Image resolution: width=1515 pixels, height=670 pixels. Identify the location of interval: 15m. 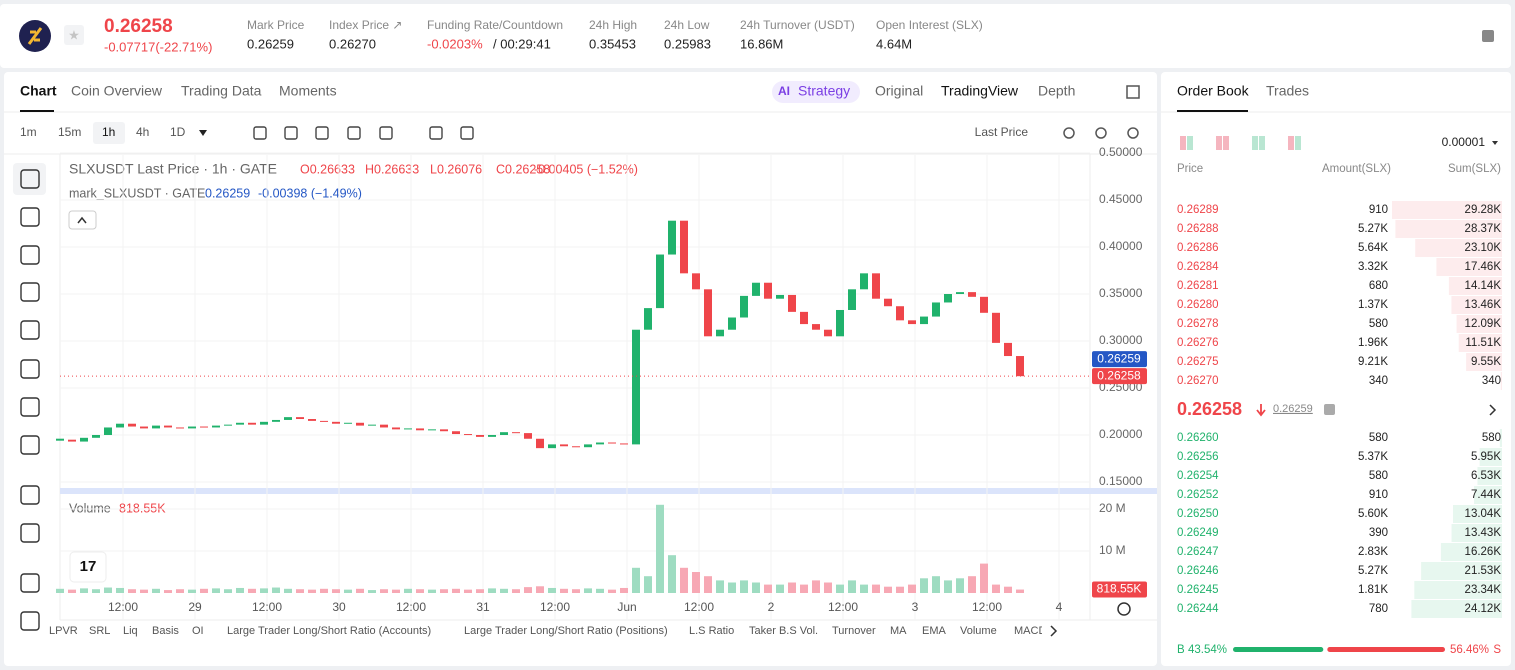
(69, 132).